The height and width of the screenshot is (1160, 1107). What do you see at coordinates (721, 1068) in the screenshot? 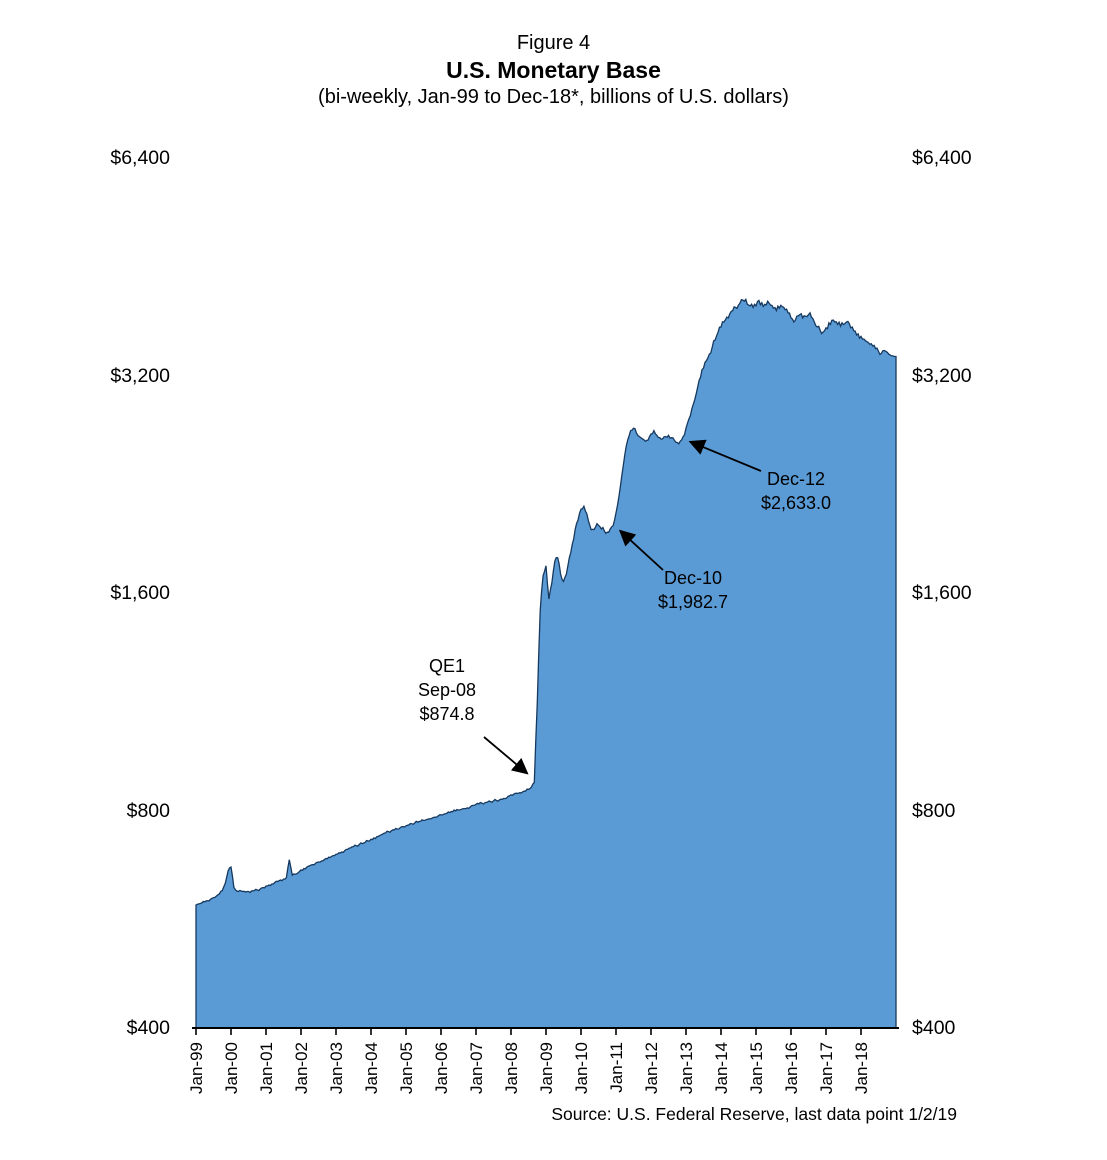
I see `x-tick-label: Jan-14` at bounding box center [721, 1068].